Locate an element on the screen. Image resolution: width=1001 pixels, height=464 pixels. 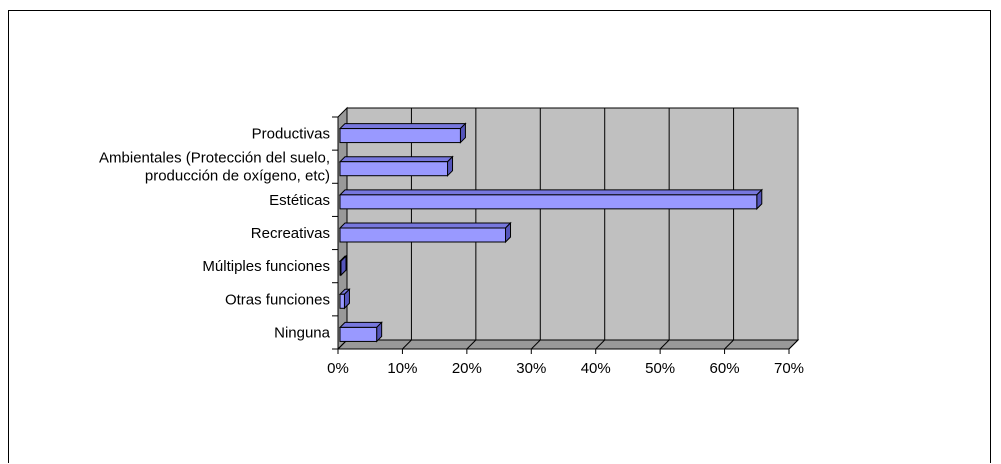
x-tick-label: 60% is located at coordinates (725, 368).